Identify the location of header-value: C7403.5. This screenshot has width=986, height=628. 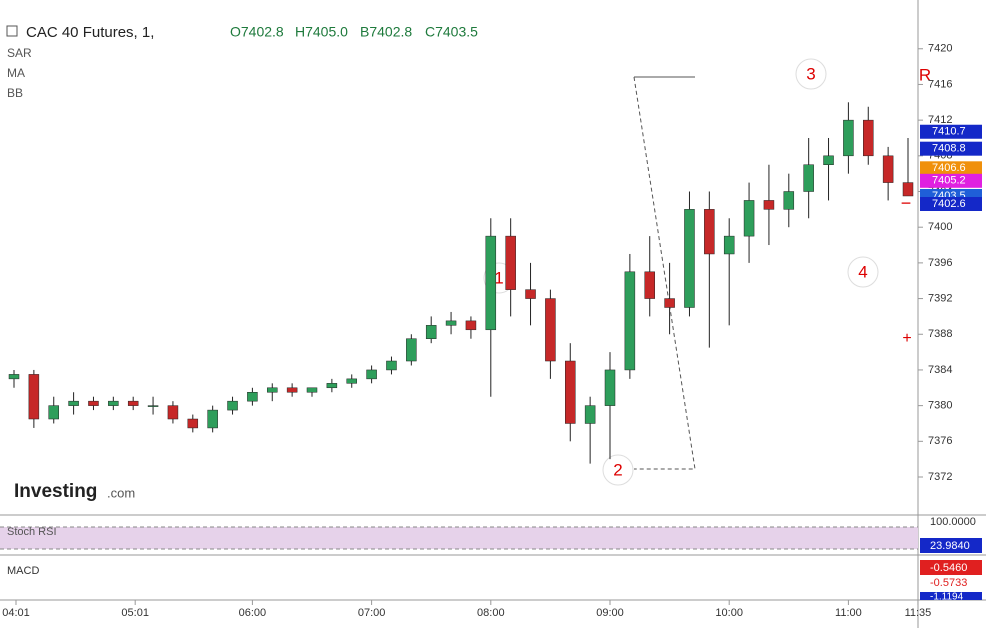
(451, 32).